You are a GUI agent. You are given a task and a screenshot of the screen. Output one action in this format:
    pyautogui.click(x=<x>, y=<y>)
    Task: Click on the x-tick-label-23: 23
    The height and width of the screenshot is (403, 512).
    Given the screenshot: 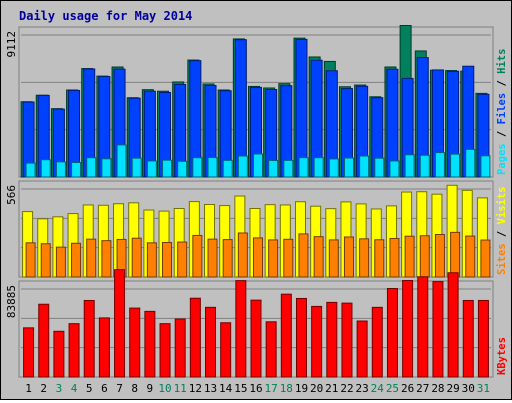 What is the action you would take?
    pyautogui.click(x=362, y=388)
    